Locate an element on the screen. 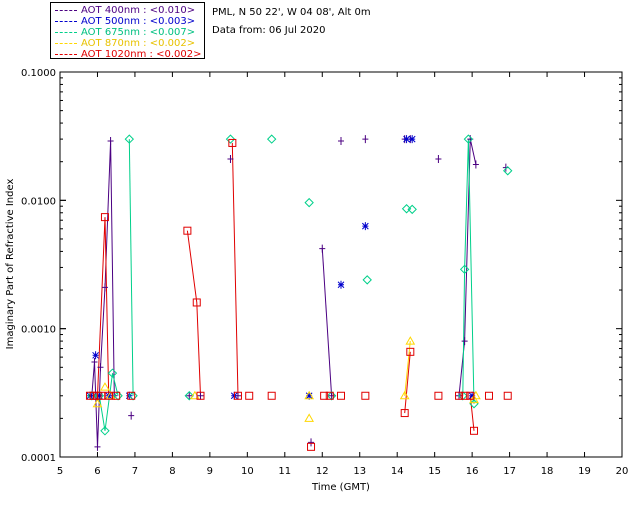 The width and height of the screenshot is (640, 512). x-tick-label: 6 is located at coordinates (97, 471).